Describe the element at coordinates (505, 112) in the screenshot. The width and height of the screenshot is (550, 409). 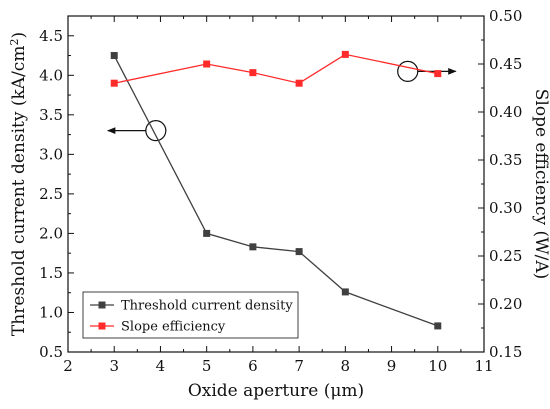
I see `y-right-tick-label: 0.40` at that location.